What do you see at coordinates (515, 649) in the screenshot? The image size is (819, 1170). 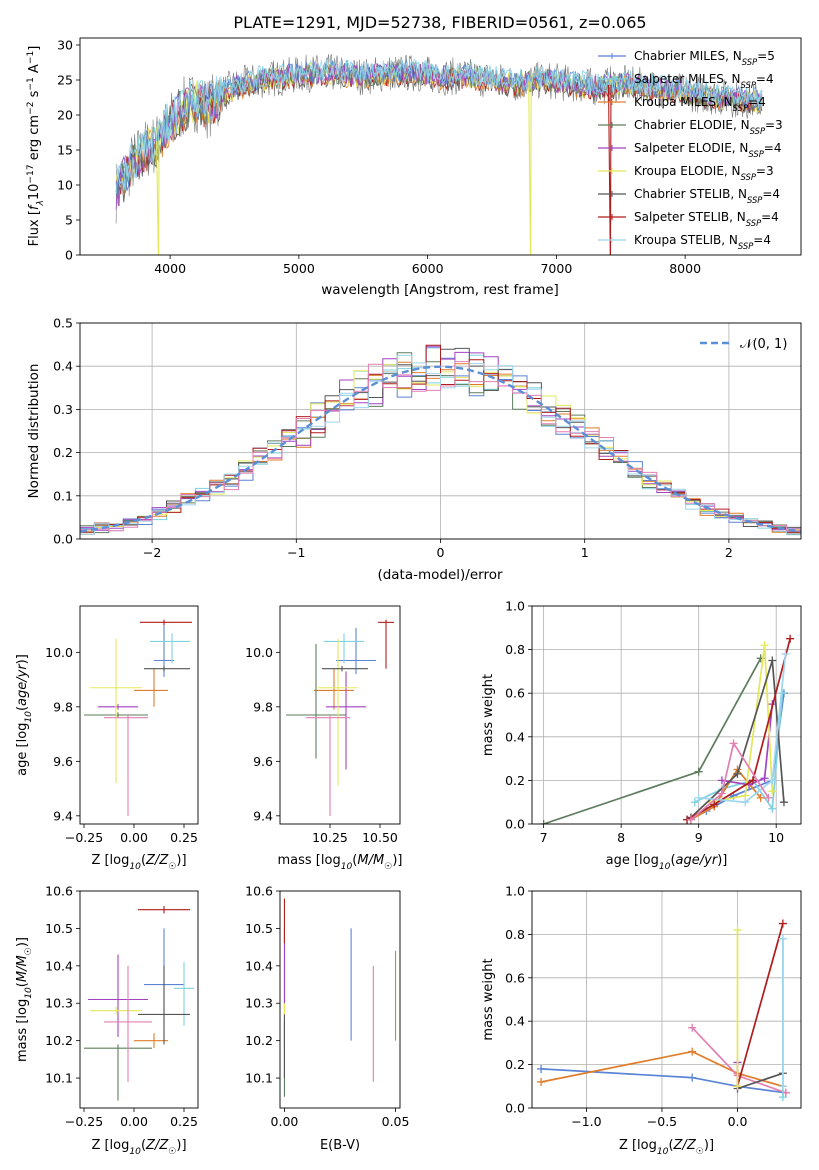 I see `y-tick-label: 0.8` at bounding box center [515, 649].